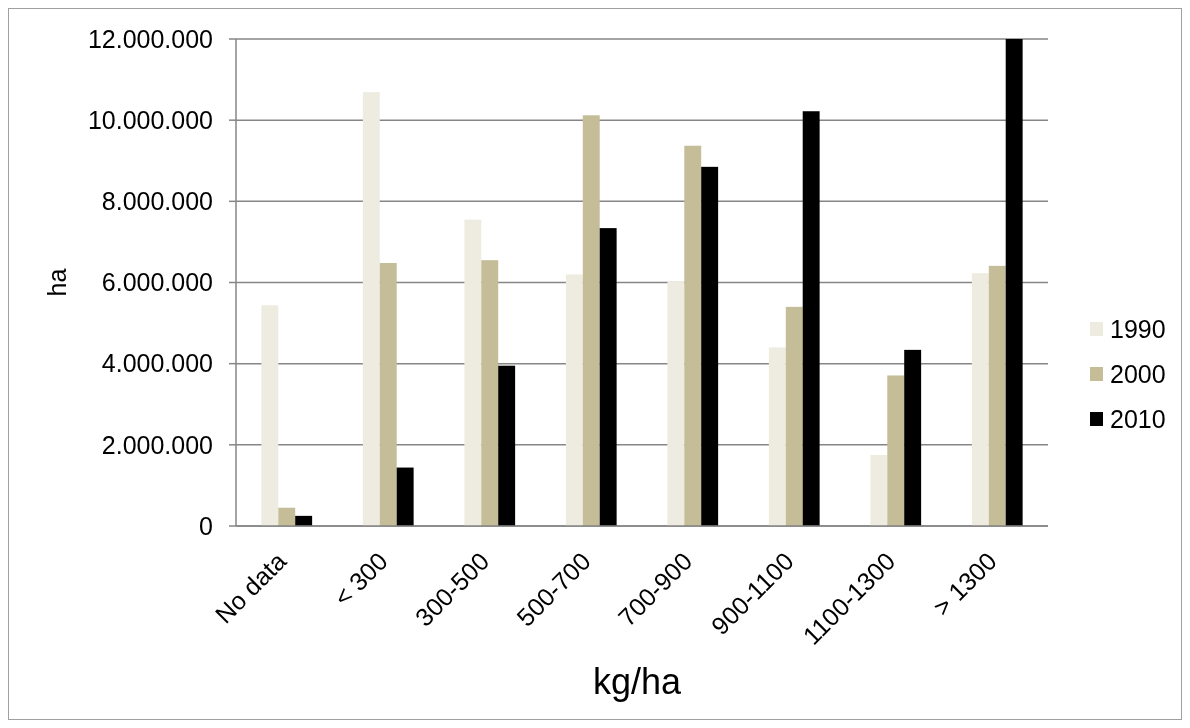 This screenshot has height=728, width=1190. What do you see at coordinates (360, 579) in the screenshot?
I see `x-tick-label: < 300` at bounding box center [360, 579].